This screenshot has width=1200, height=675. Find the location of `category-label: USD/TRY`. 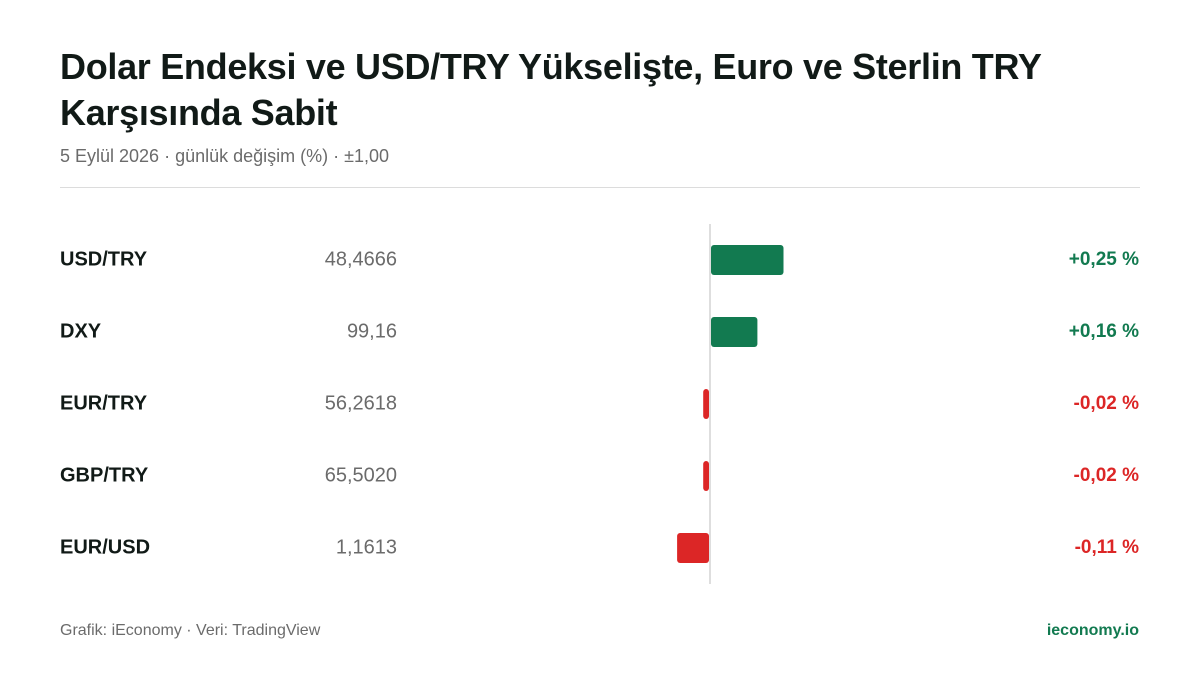

category-label: USD/TRY is located at coordinates (104, 259).